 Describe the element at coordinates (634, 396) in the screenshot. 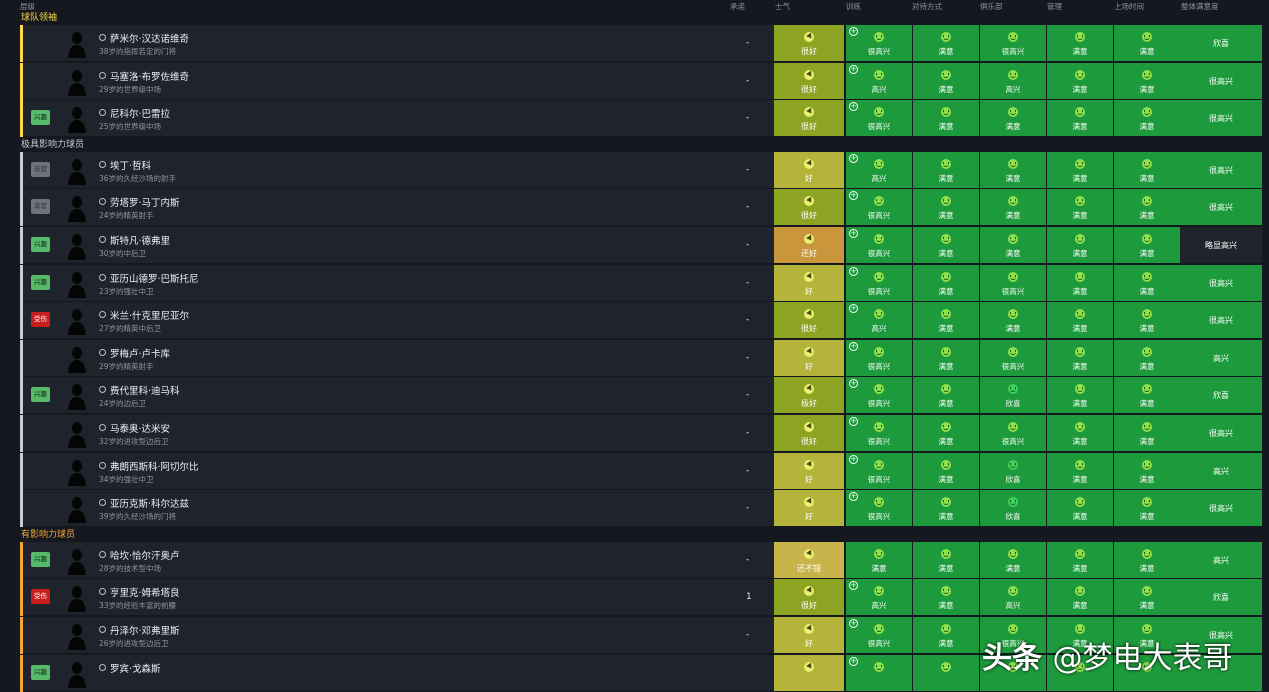

I see `player-row: 兴趣 费代里科·迪马科 24岁的边后卫 - 极好 + 很高兴 满意 欣喜 满意 满意 欣喜` at that location.